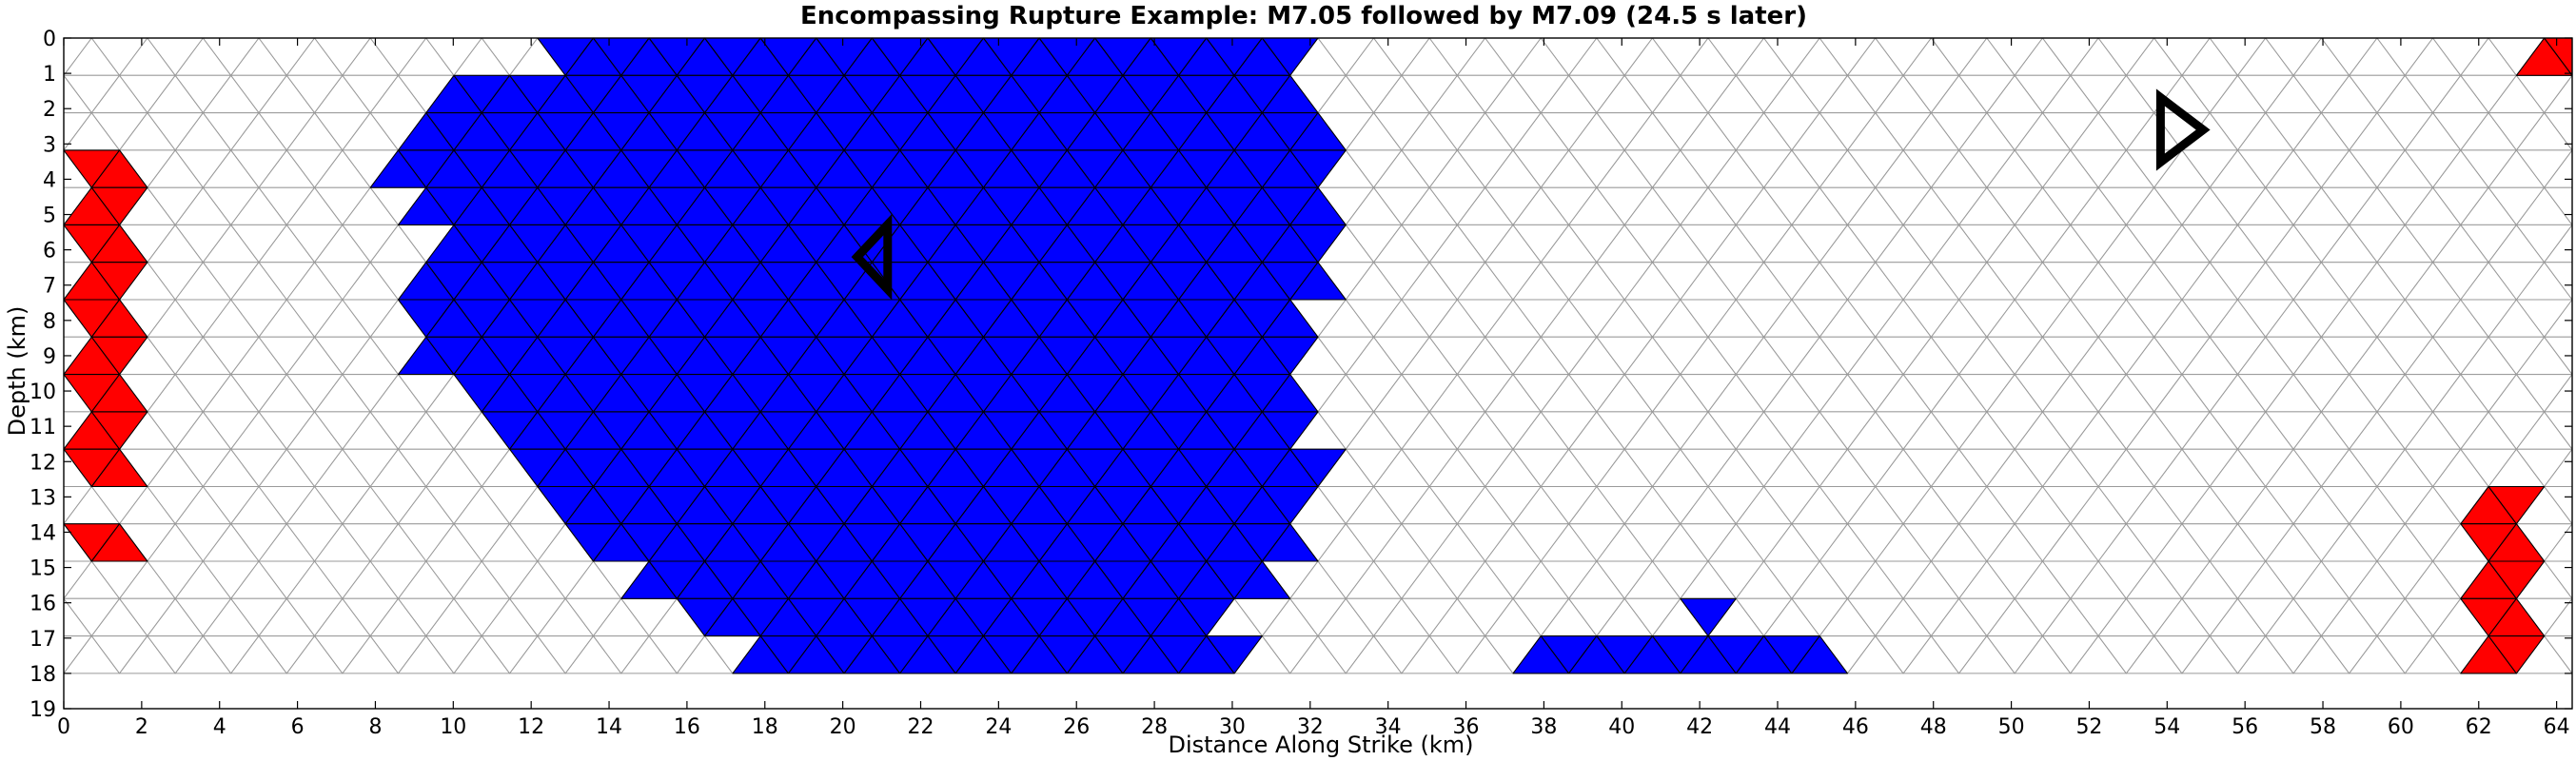 The image size is (2576, 761). What do you see at coordinates (2323, 727) in the screenshot?
I see `x-tick-label: 58` at bounding box center [2323, 727].